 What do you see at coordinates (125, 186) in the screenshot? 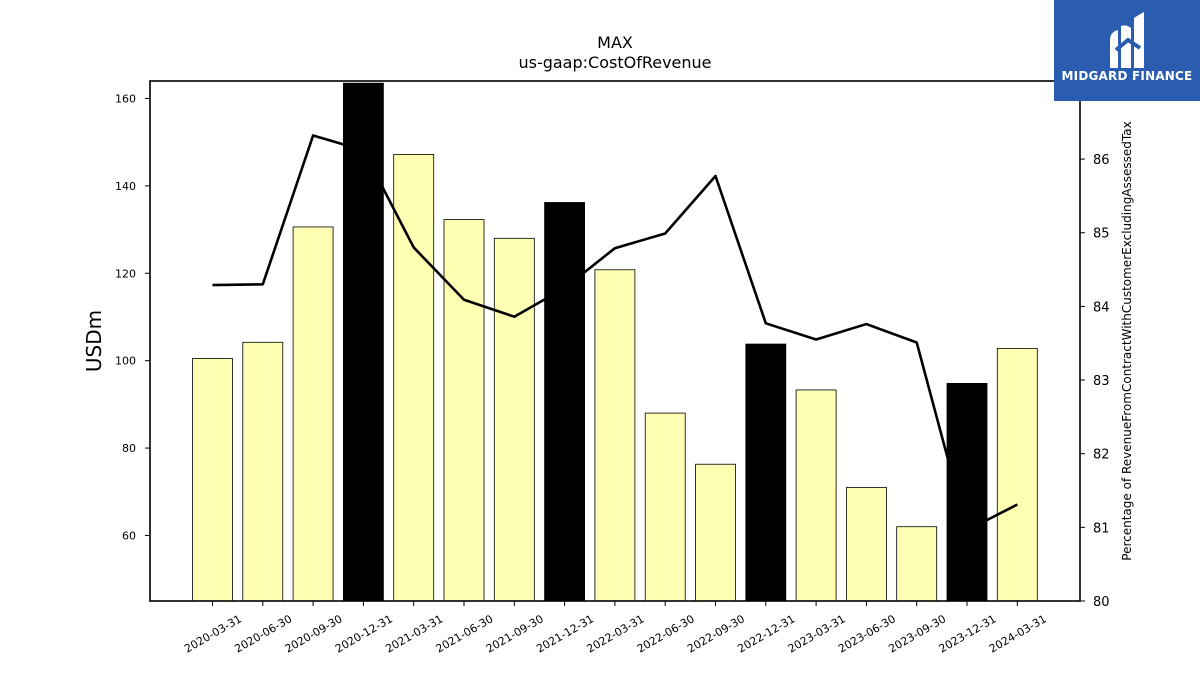
I see `y-tick-label: 140` at bounding box center [125, 186].